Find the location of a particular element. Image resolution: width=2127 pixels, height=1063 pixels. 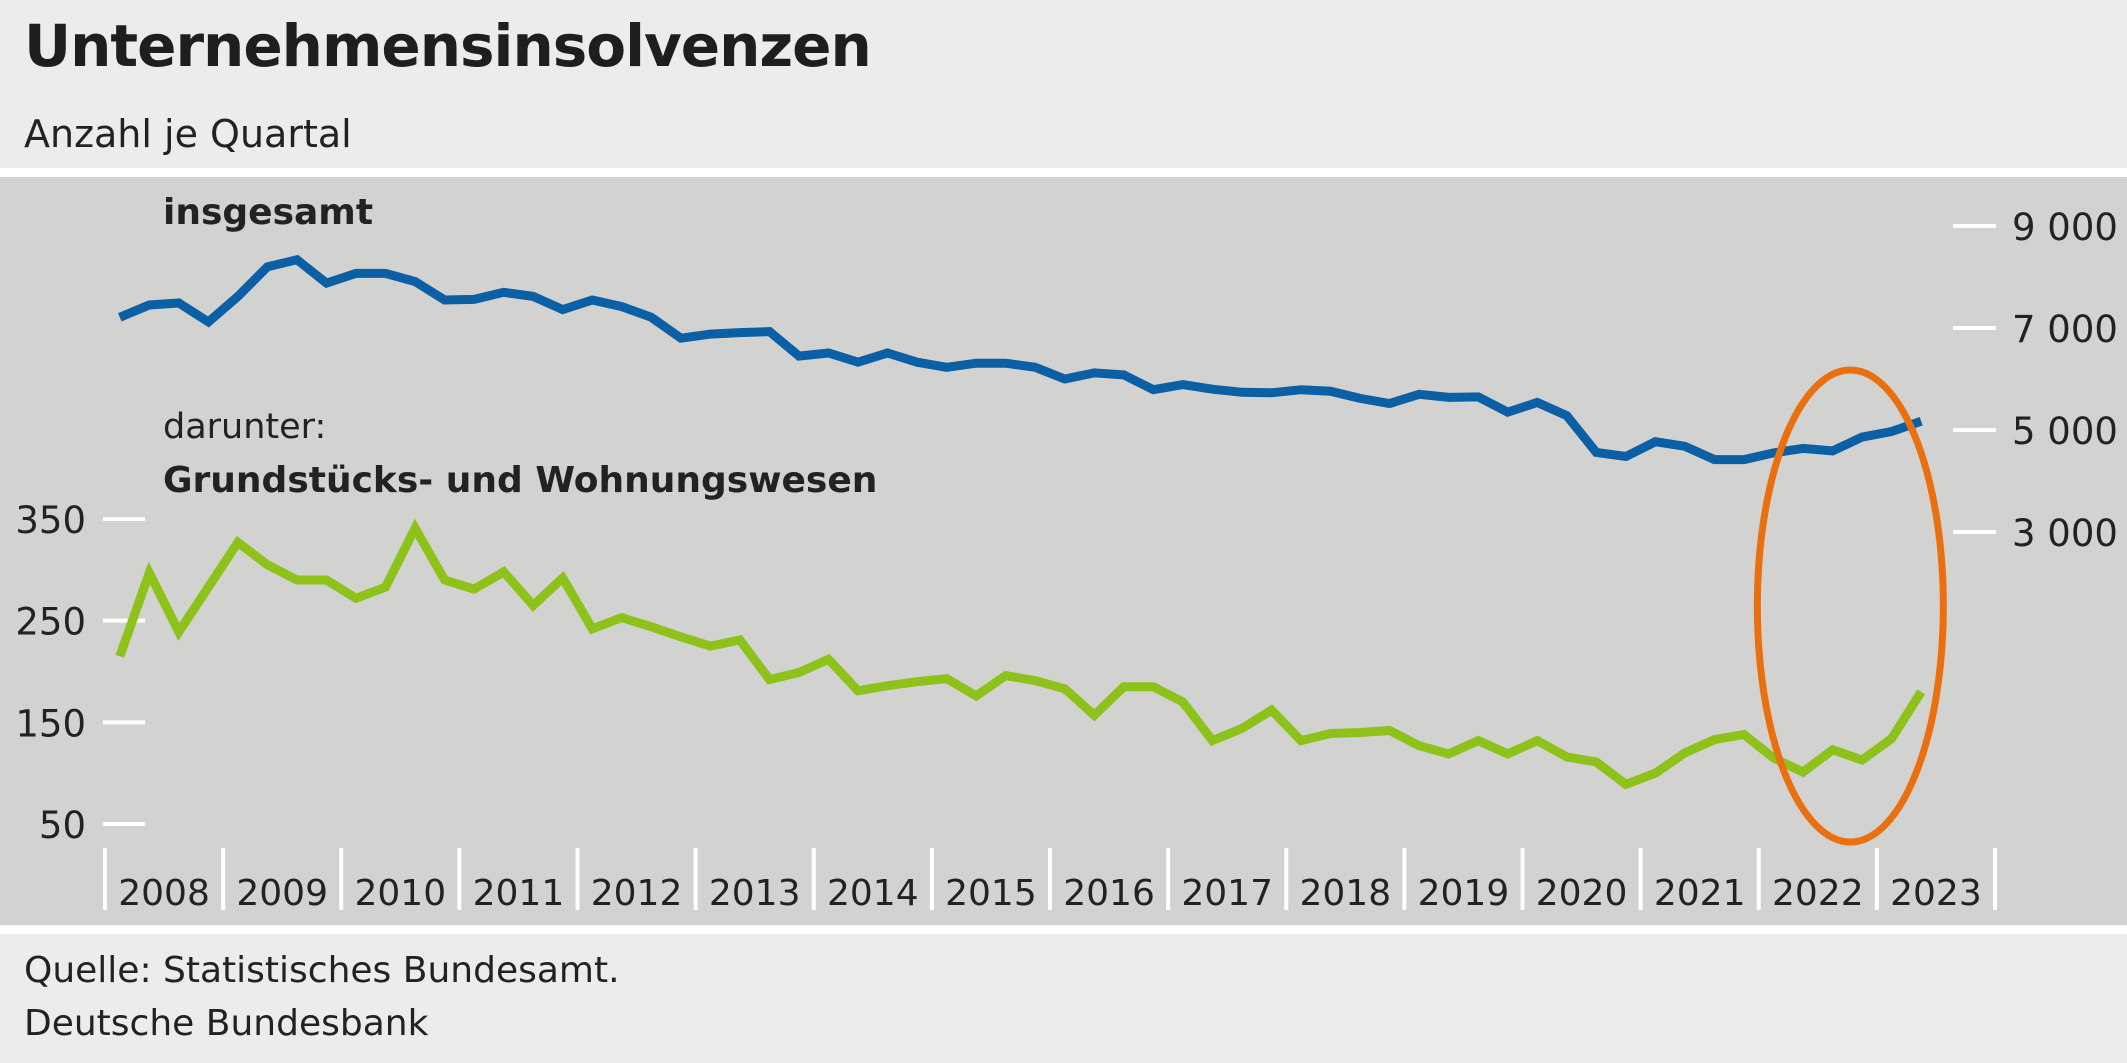

x-axis-tick-label: 2009 is located at coordinates (282, 893).